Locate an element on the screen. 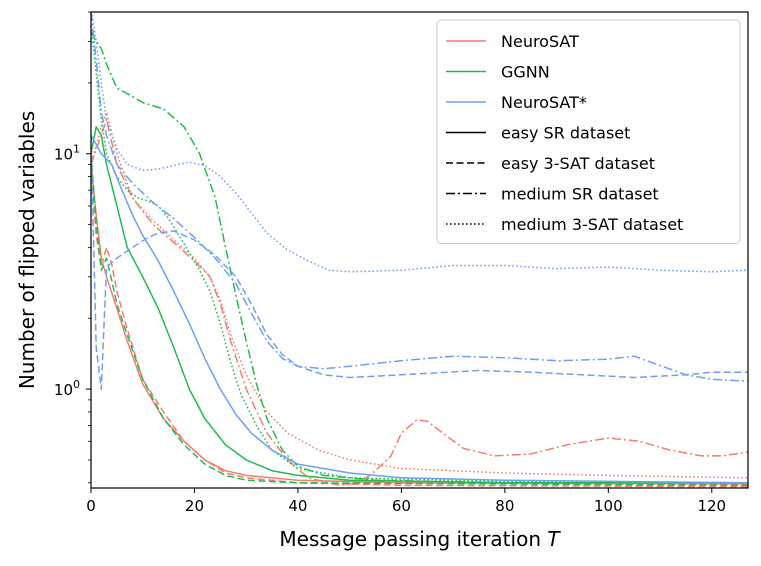  y-axis-title: Number of flipped variables is located at coordinates (27, 250).